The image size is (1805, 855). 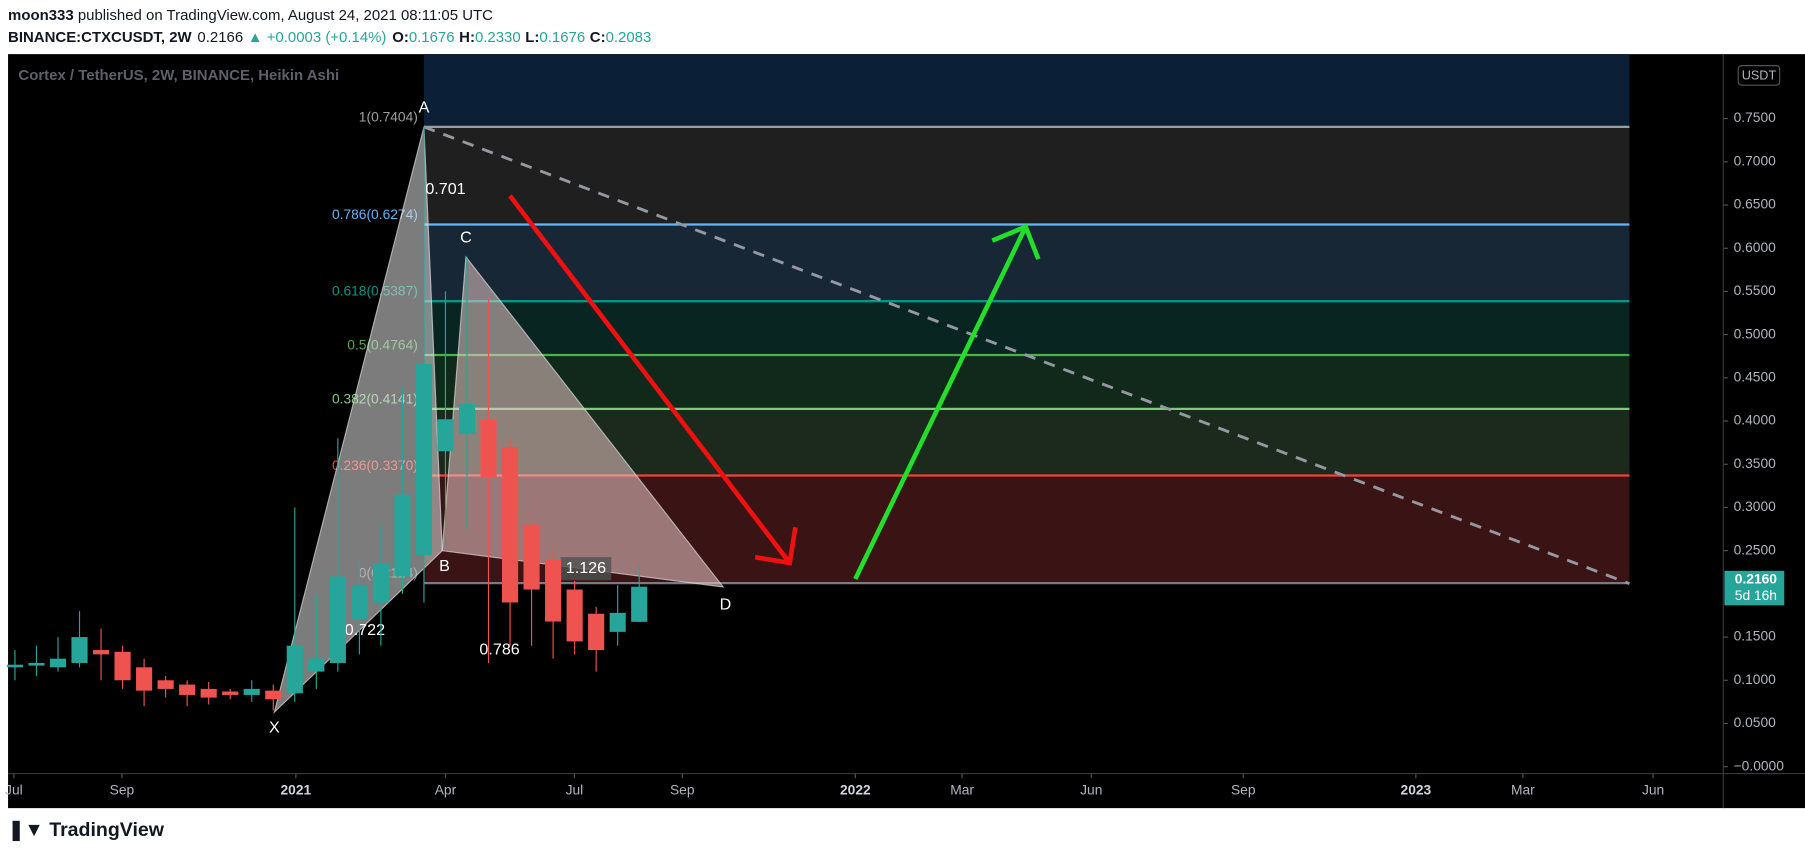 I want to click on price-tag, so click(x=1754, y=588).